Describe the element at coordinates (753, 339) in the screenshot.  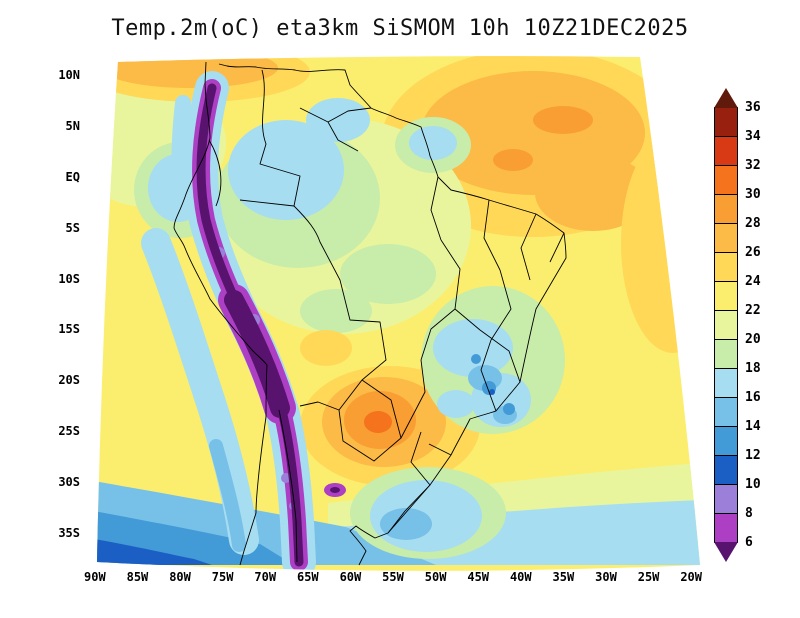
I see `colorbar-label: 20` at that location.